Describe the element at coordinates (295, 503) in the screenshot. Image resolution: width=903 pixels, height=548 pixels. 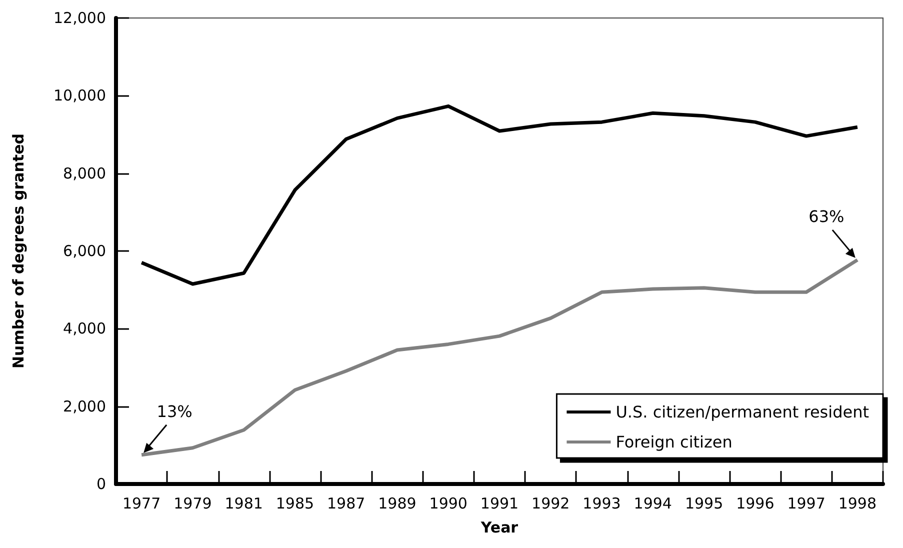
I see `x-tick-label: 1985` at that location.